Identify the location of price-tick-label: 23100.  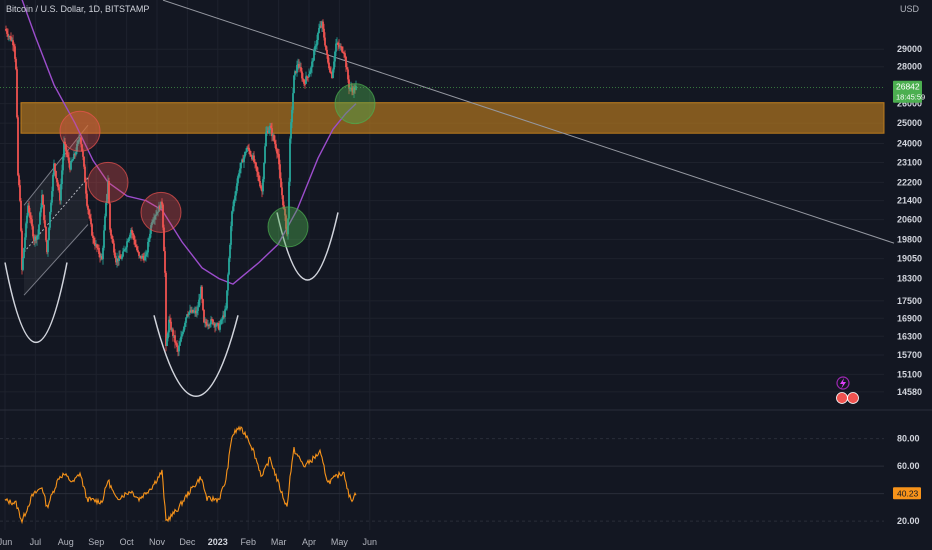
(909, 163).